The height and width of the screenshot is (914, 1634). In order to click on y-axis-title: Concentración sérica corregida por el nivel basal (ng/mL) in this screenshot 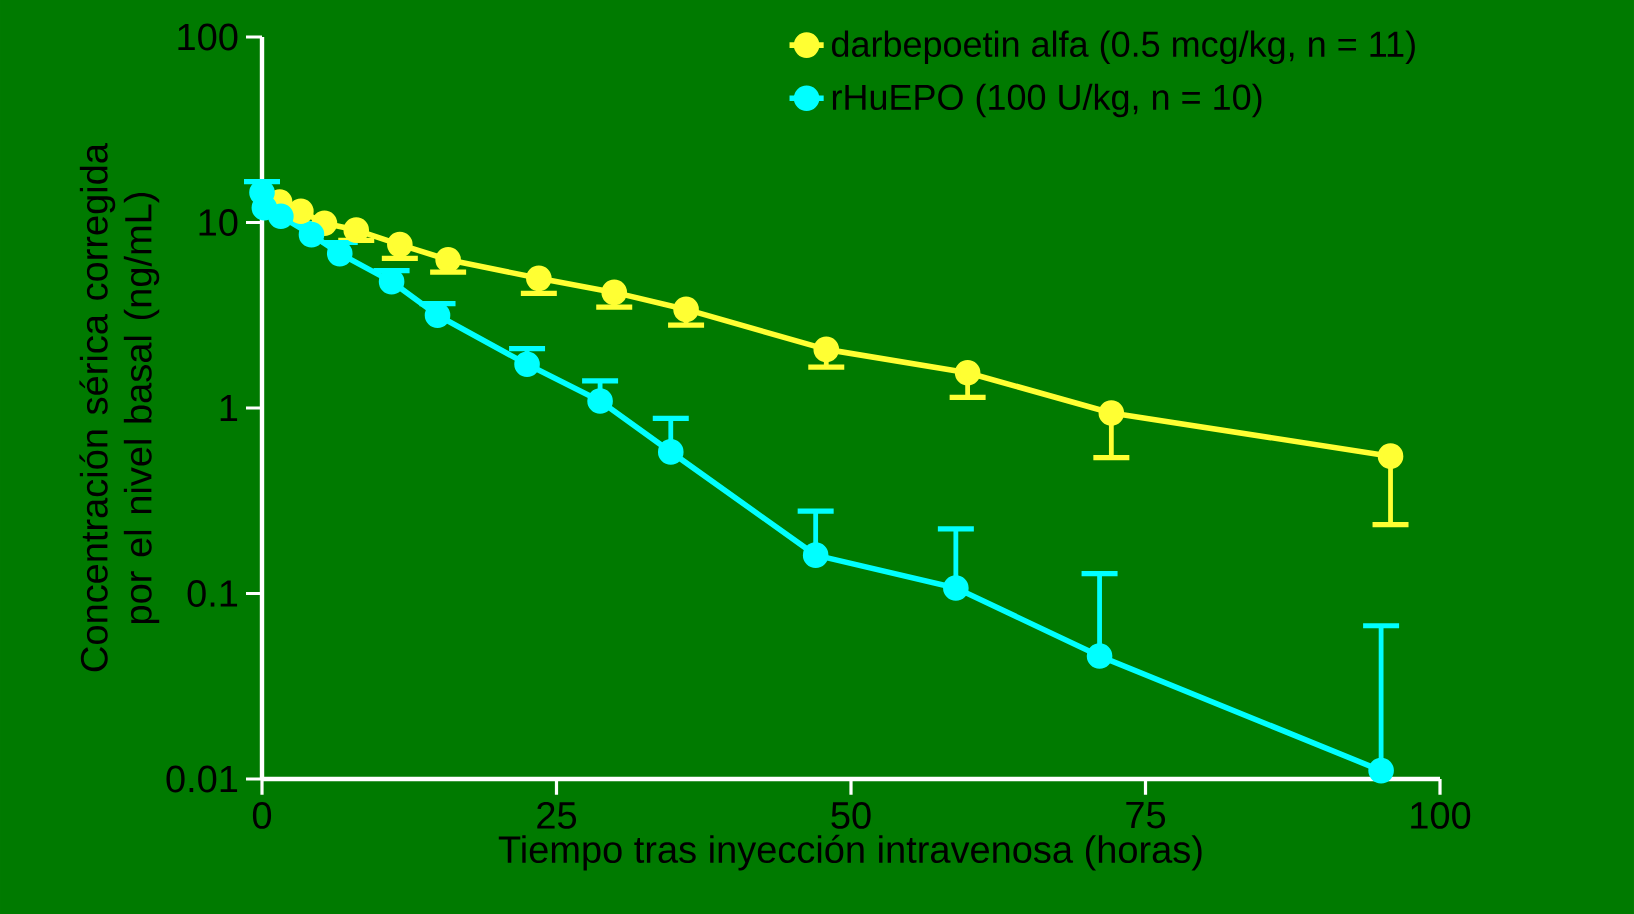, I will do `click(119, 407)`.